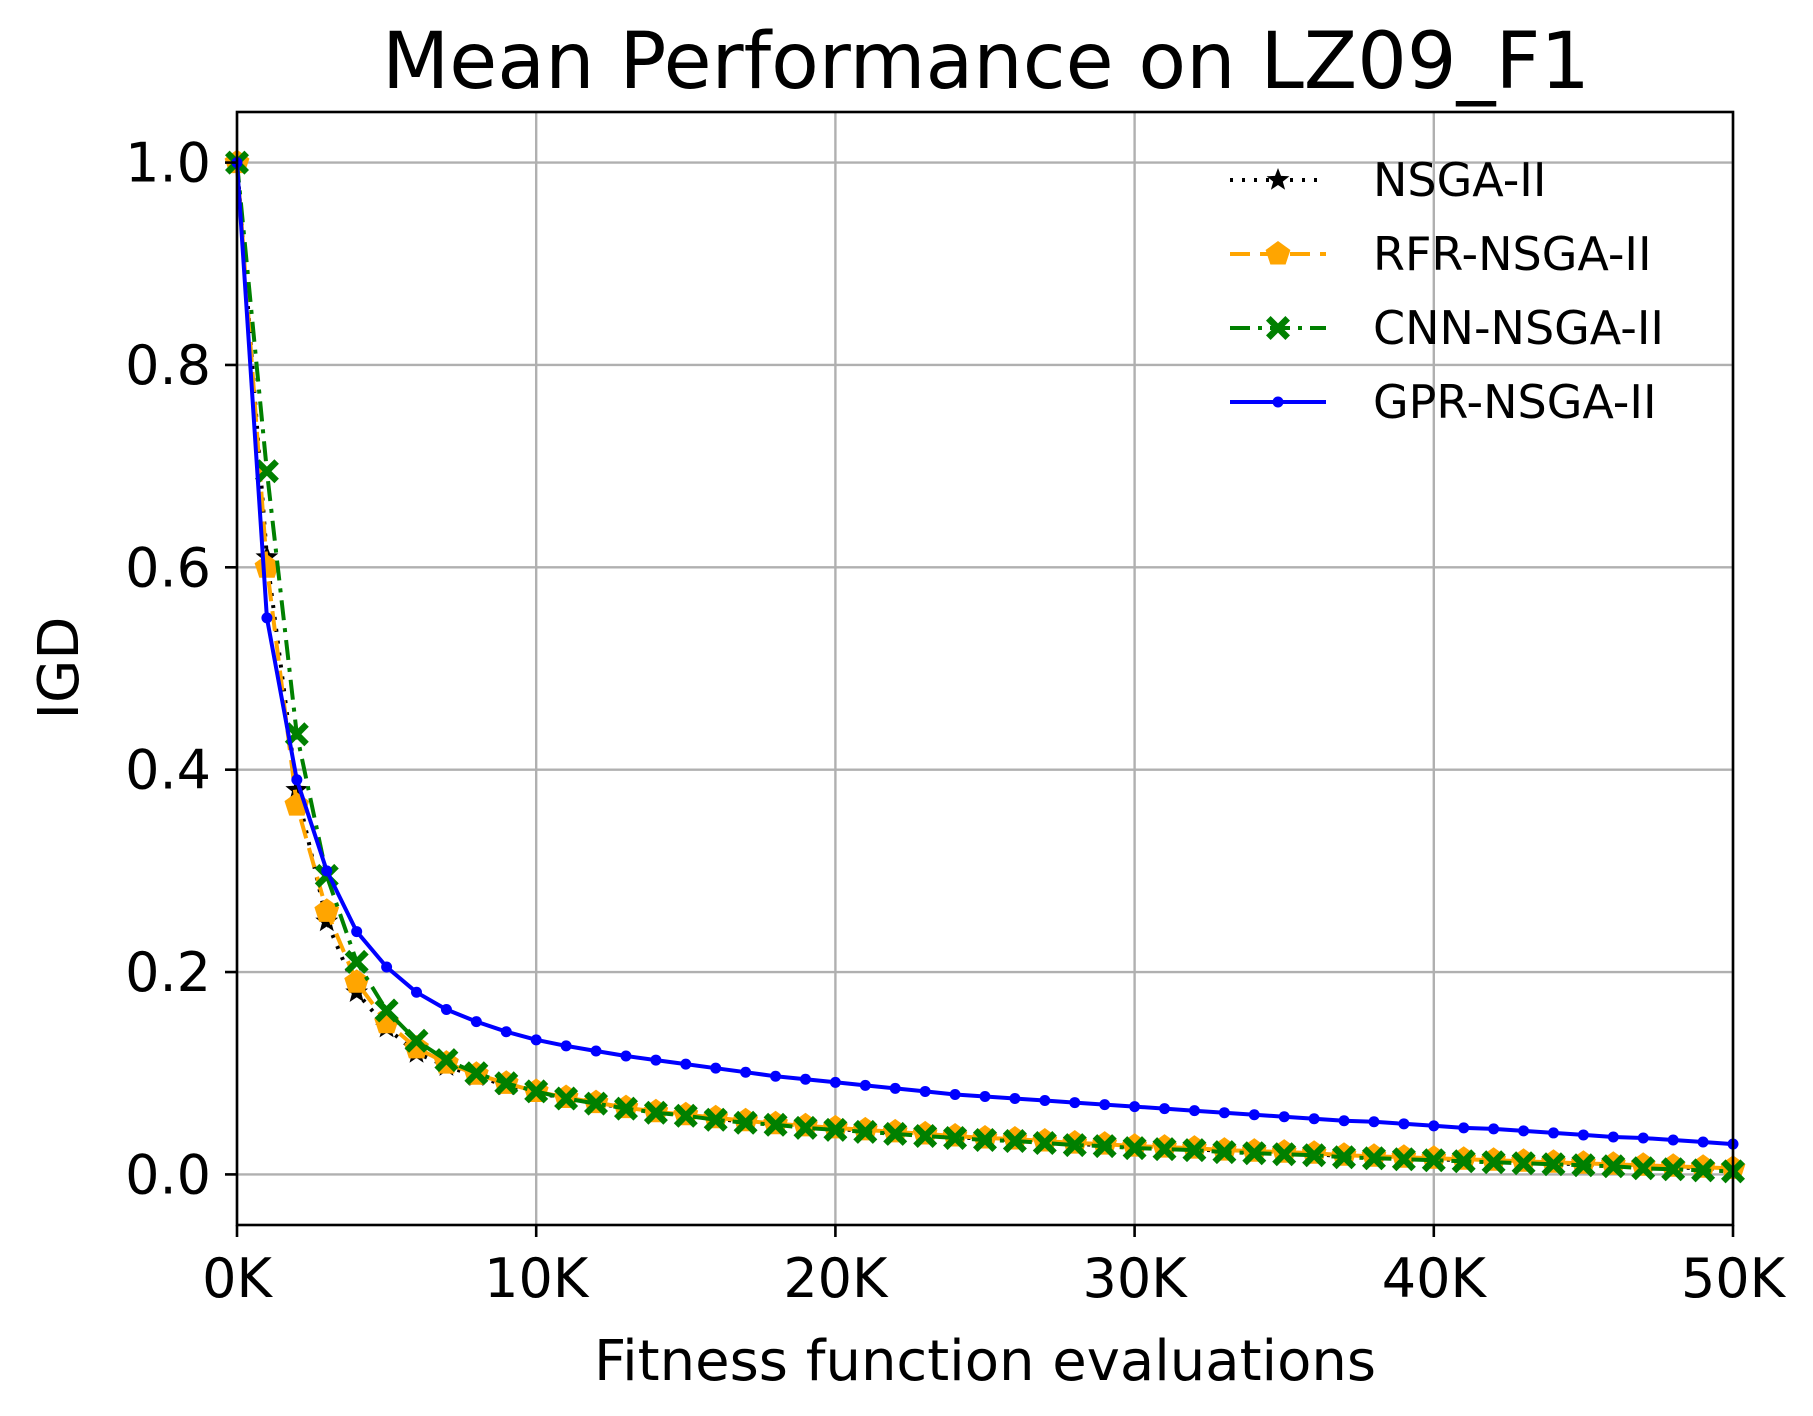 Image resolution: width=1813 pixels, height=1416 pixels. Describe the element at coordinates (168, 365) in the screenshot. I see `y-tick-label: 0.8` at that location.